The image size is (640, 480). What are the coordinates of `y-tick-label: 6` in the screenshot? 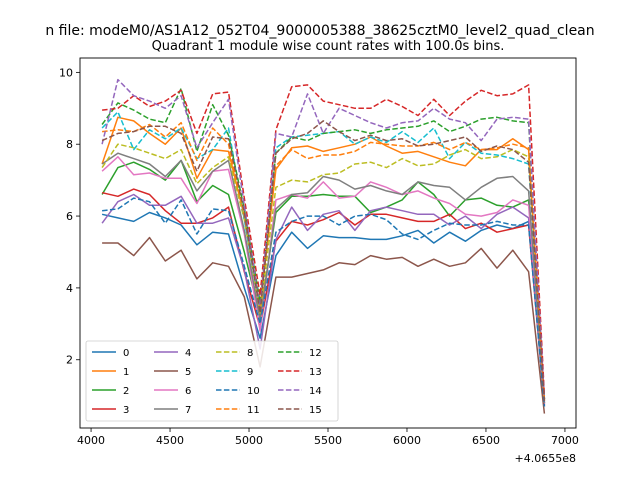 It's located at (69, 216).